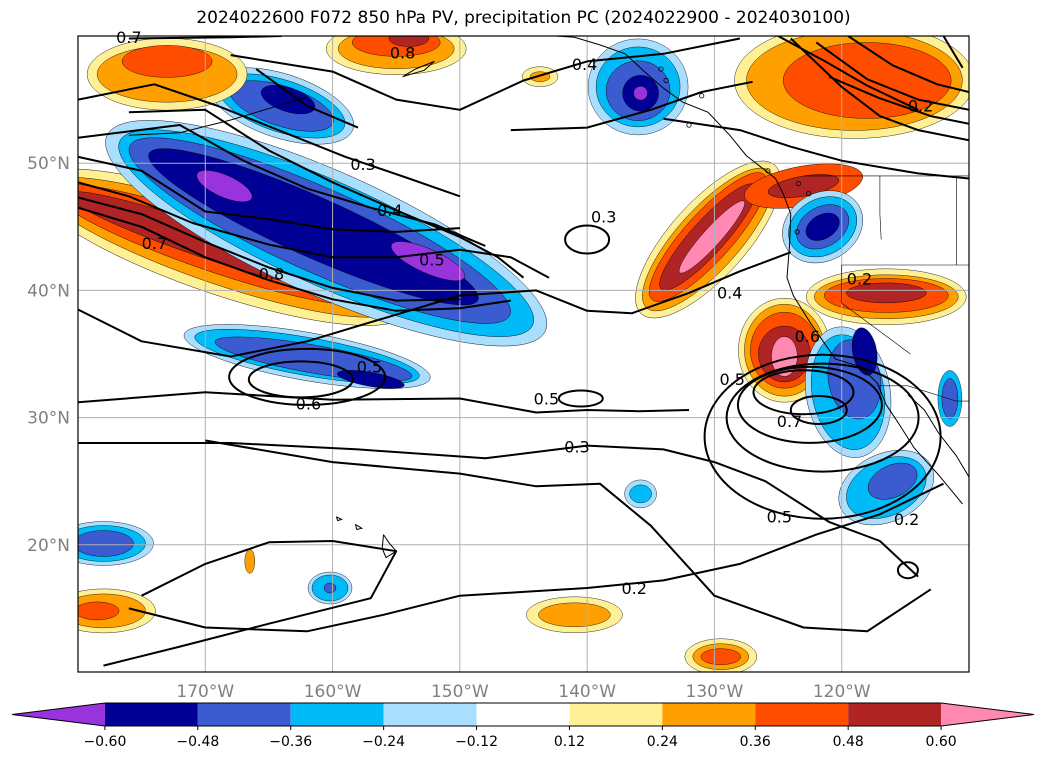  Describe the element at coordinates (941, 742) in the screenshot. I see `colorbar-tick-label: 0.60` at that location.